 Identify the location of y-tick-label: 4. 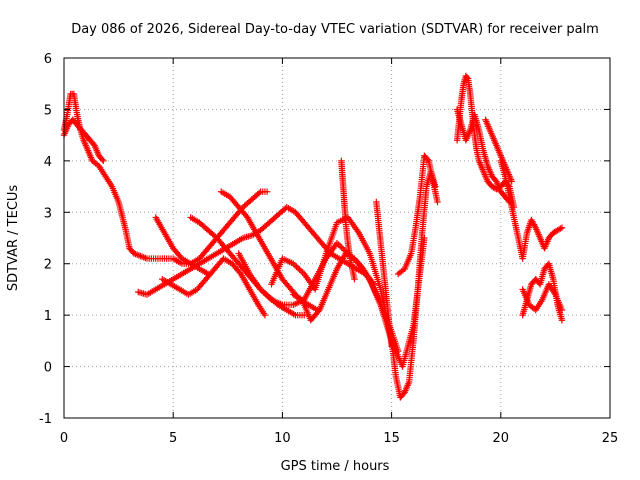
(48, 162).